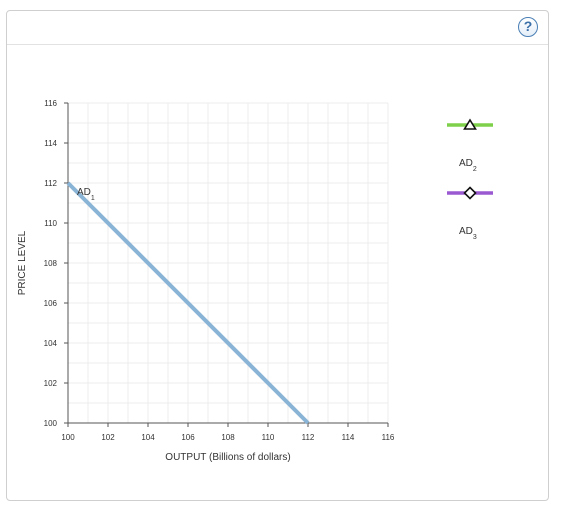 This screenshot has height=512, width=570. Describe the element at coordinates (528, 27) in the screenshot. I see `help-button: ?` at that location.